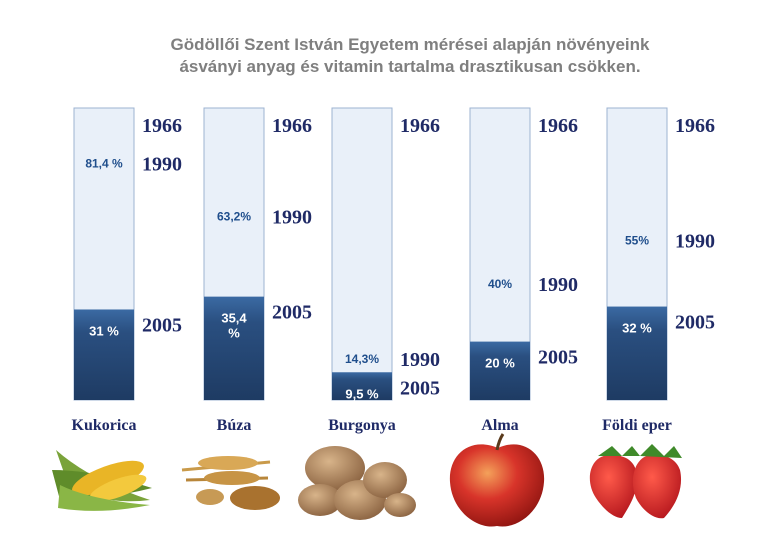 This screenshot has width=768, height=536. What do you see at coordinates (292, 313) in the screenshot?
I see `year-label-2005-buza: 2005` at bounding box center [292, 313].